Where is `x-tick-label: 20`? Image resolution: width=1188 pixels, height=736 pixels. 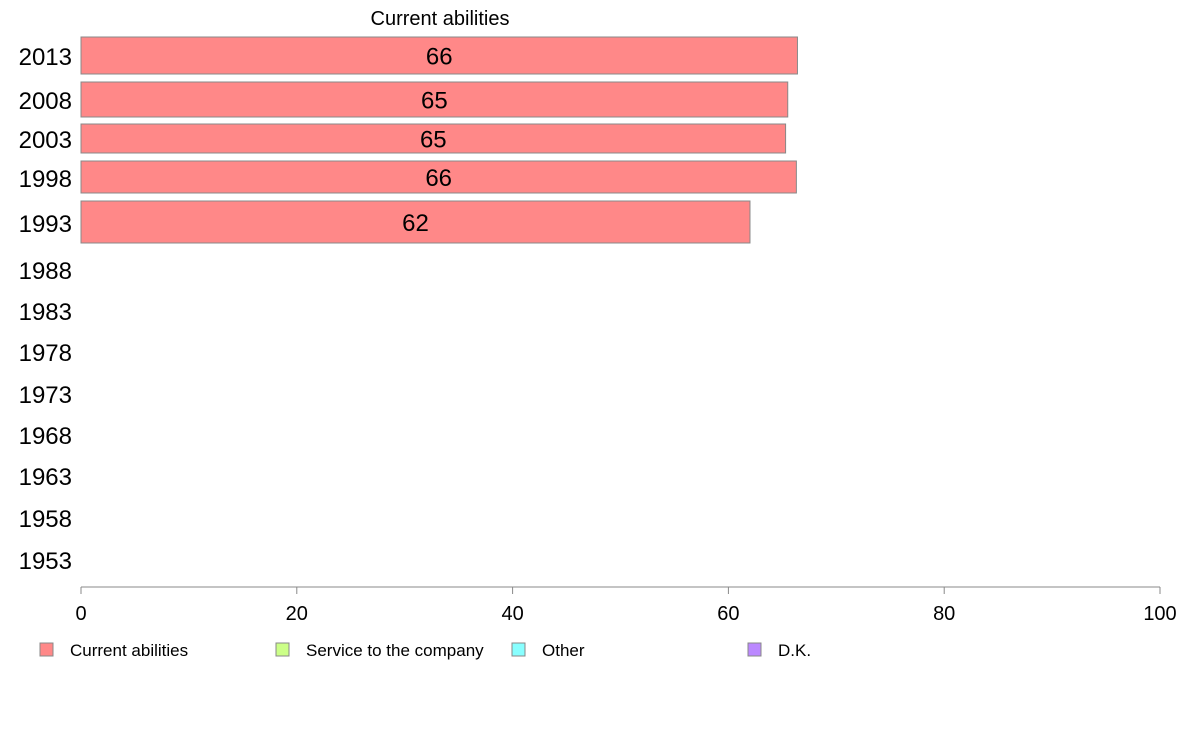 x-tick-label: 20 is located at coordinates (297, 614).